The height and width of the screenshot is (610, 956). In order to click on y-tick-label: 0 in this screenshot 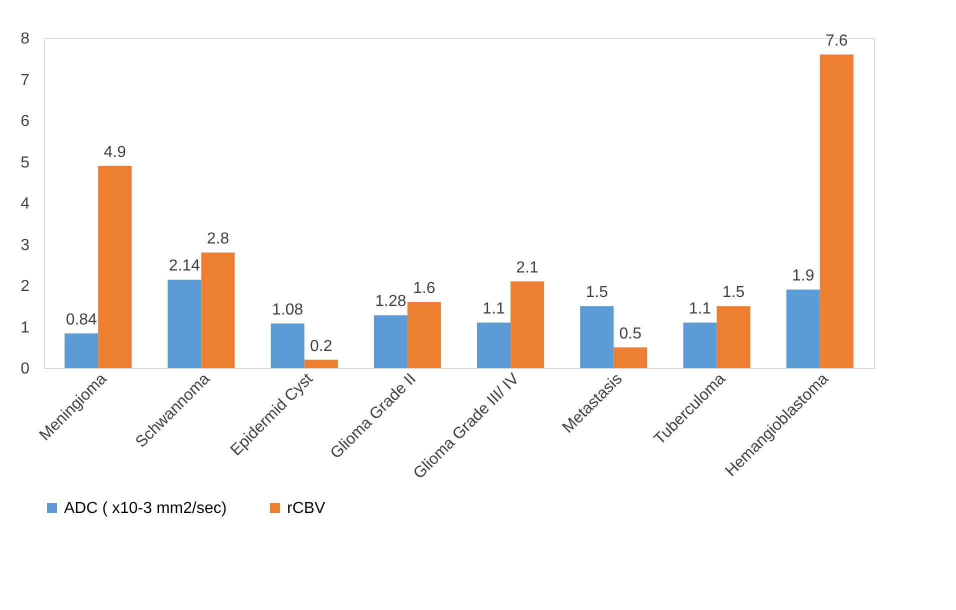, I will do `click(25, 369)`.